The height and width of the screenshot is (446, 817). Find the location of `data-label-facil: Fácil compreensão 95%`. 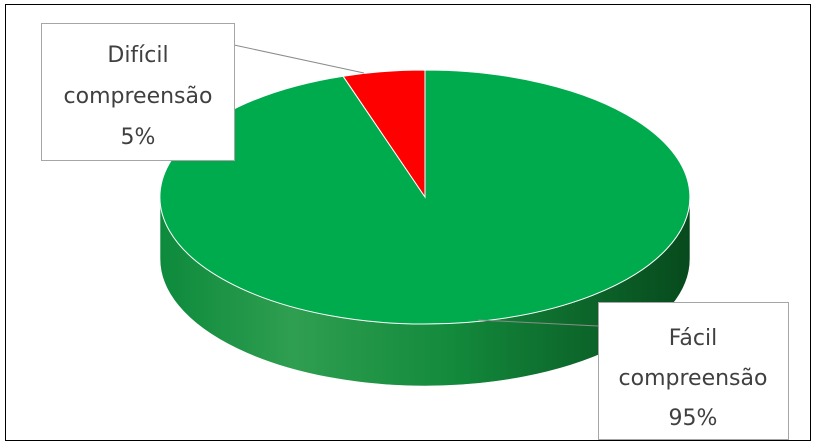

data-label-facil: Fácil compreensão 95% is located at coordinates (693, 371).